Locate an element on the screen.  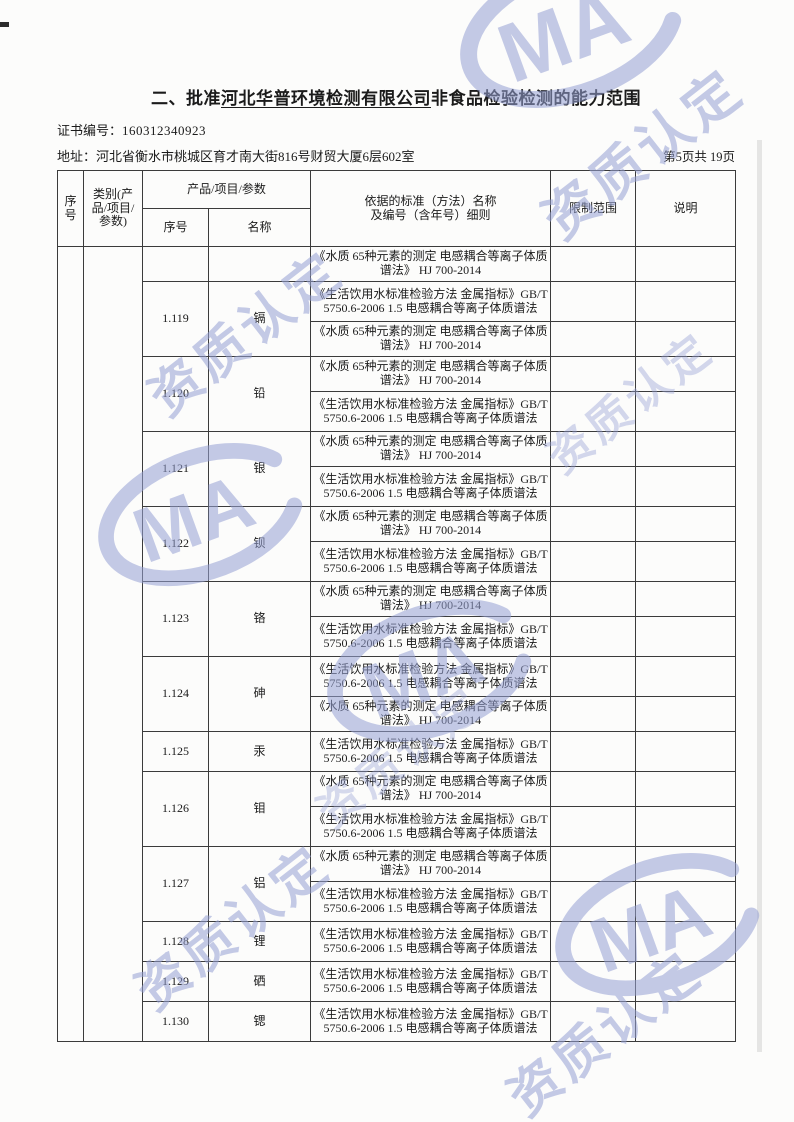
item-seq-cell: 1.127 is located at coordinates (175, 884).